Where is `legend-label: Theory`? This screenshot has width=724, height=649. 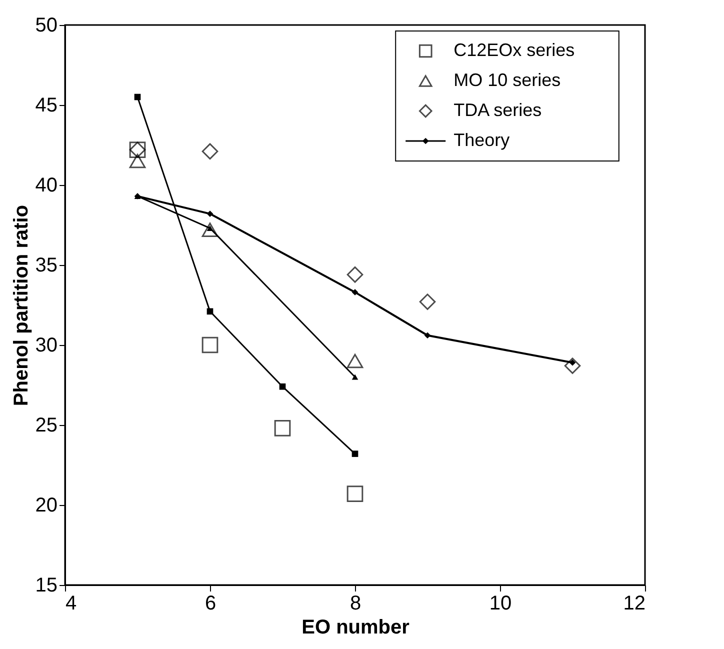 legend-label: Theory is located at coordinates (482, 140).